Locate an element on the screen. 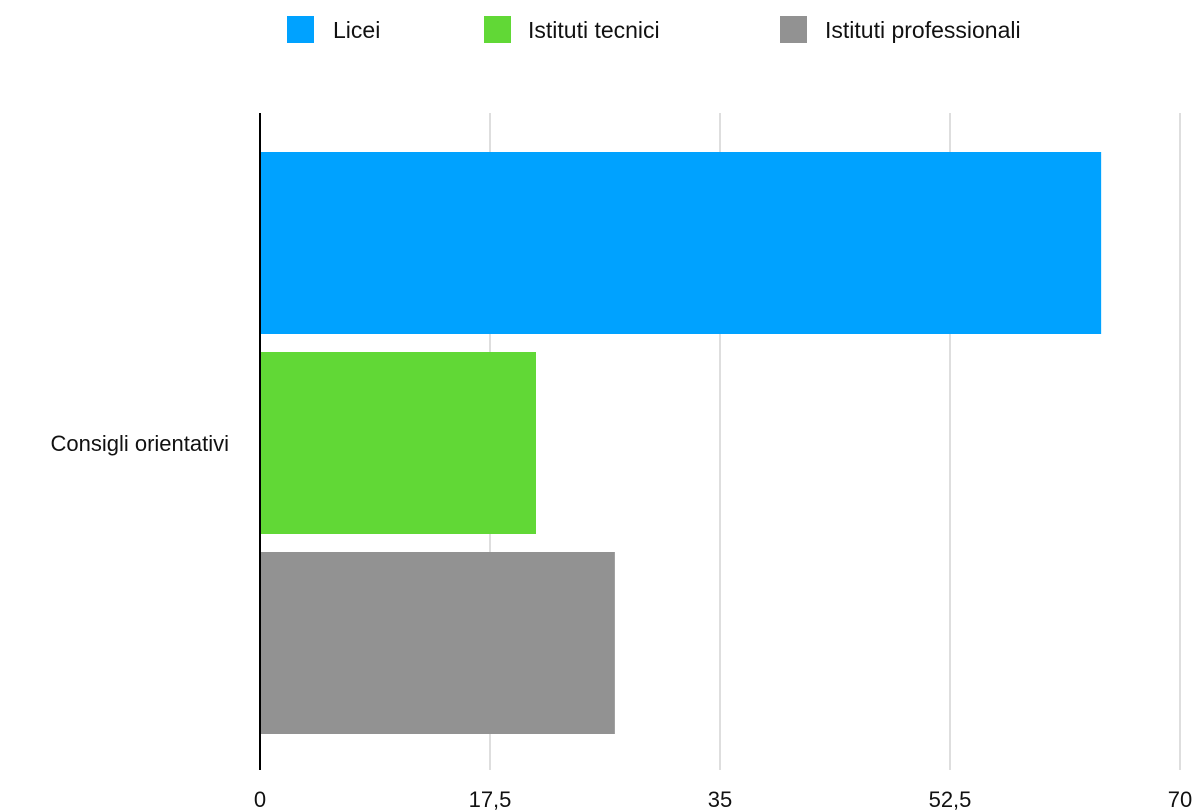 Image resolution: width=1199 pixels, height=812 pixels. legend-item: Istituti professionali is located at coordinates (900, 29).